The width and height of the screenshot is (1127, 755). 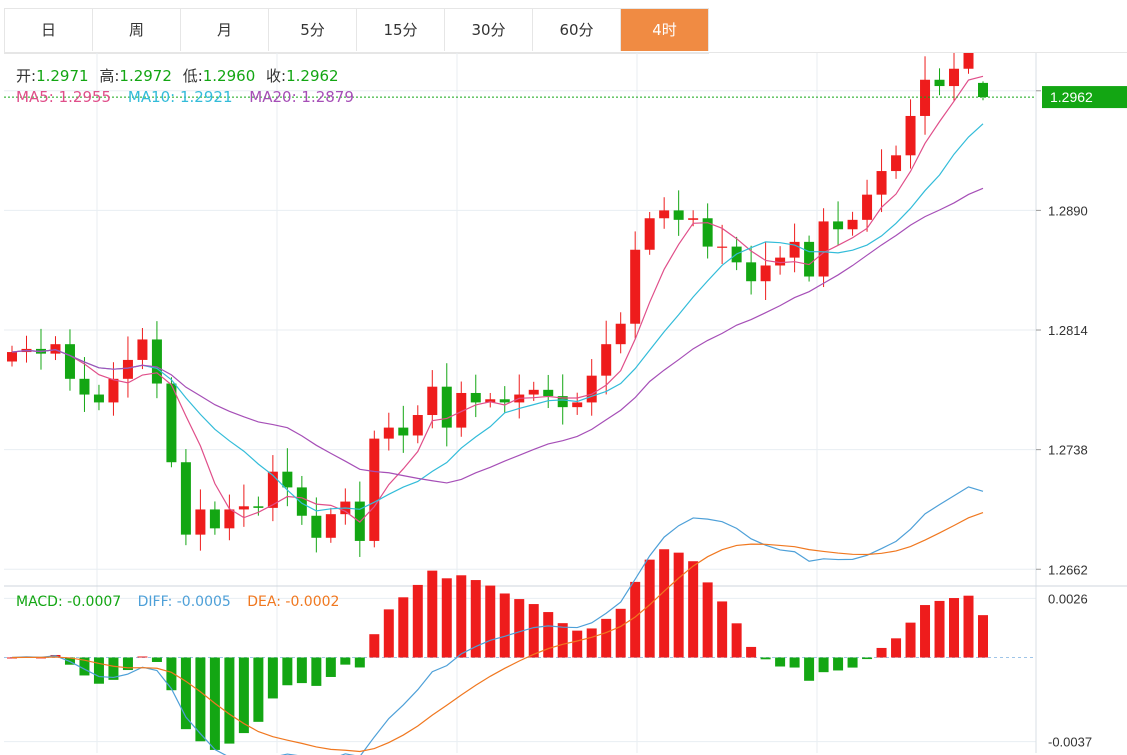 I want to click on price-tick-label: 1.2738, so click(x=1068, y=450).